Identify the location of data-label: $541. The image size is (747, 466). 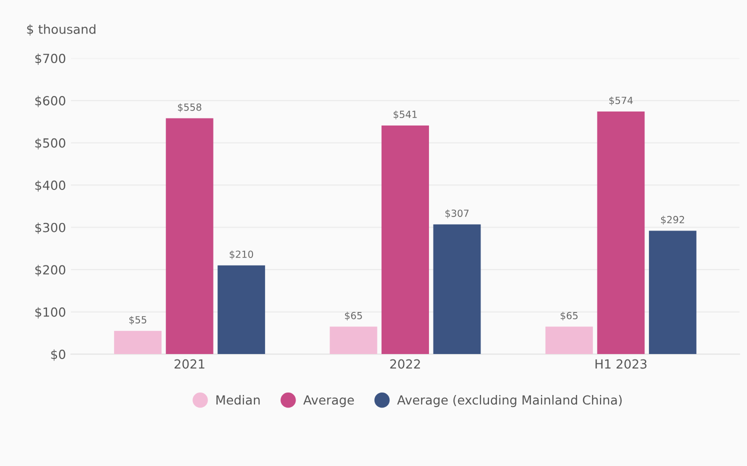
(405, 115).